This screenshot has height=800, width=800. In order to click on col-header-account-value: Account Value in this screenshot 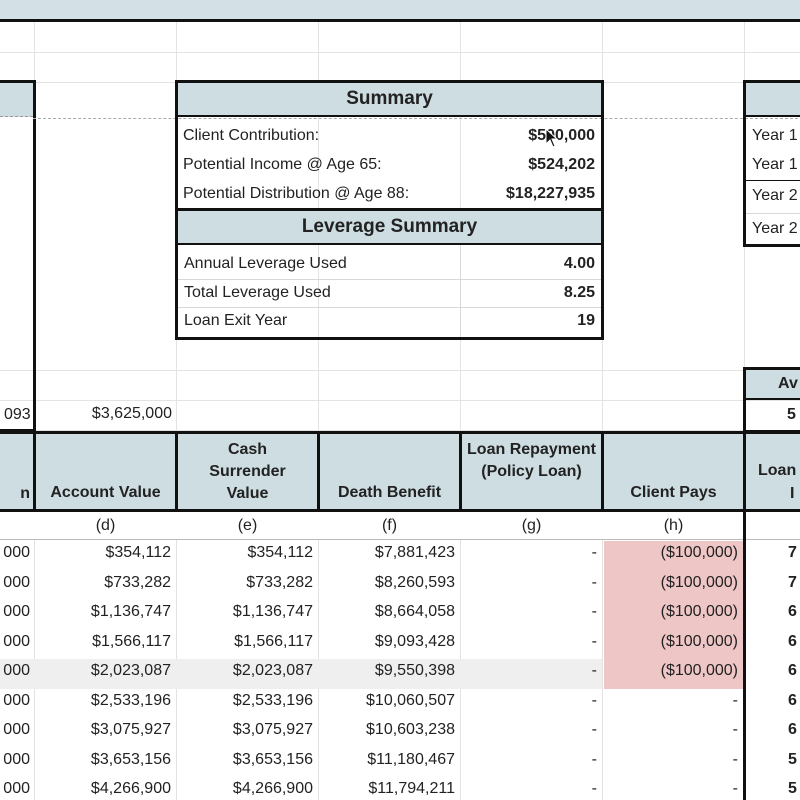, I will do `click(105, 492)`.